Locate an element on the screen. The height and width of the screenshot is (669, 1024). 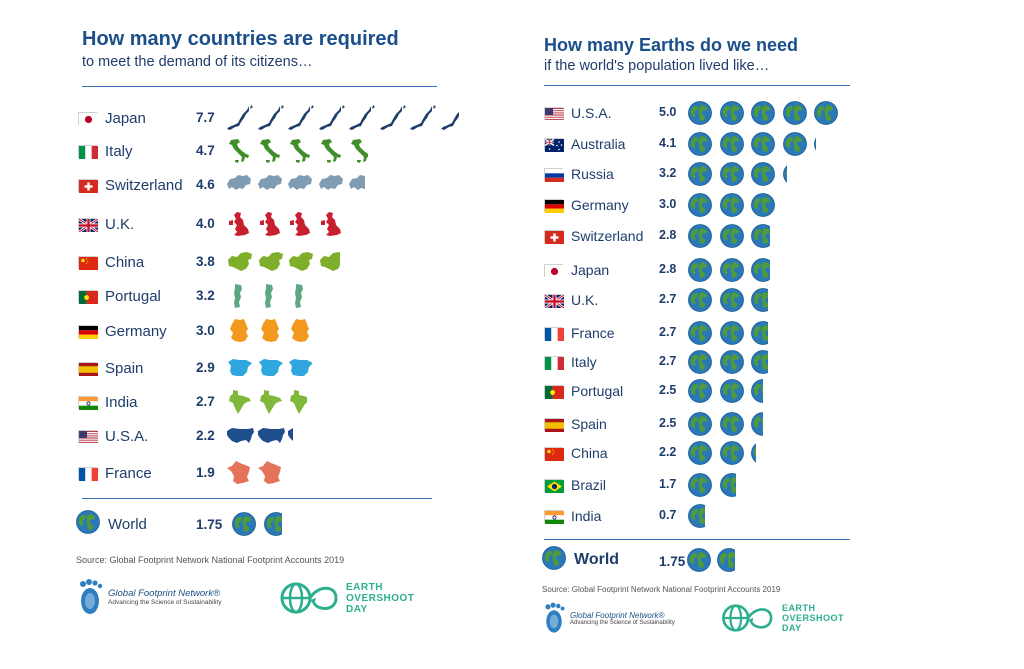
gfn-tagline: Advancing the Science of Sustainability is located at coordinates (622, 622).